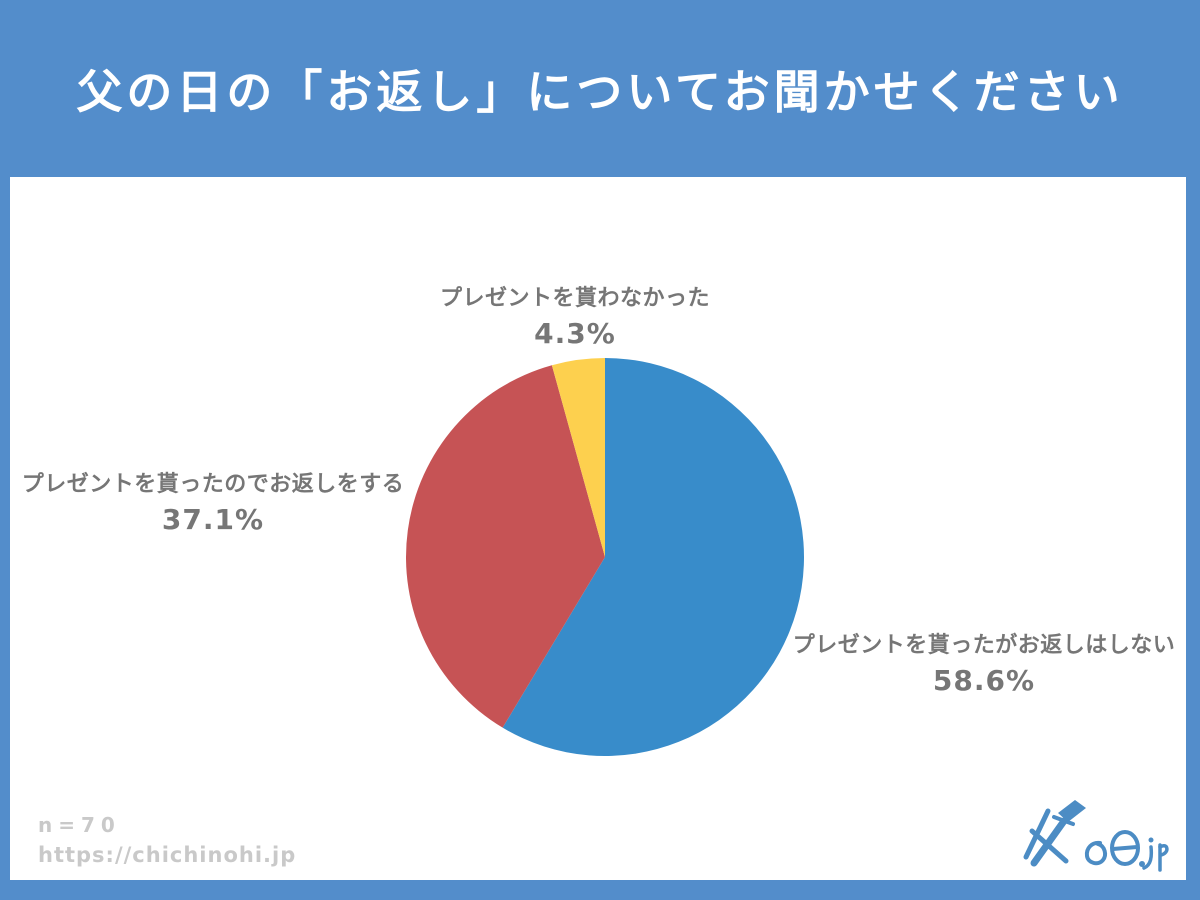  What do you see at coordinates (984, 680) in the screenshot?
I see `slice-label-percent: 58.6%` at bounding box center [984, 680].